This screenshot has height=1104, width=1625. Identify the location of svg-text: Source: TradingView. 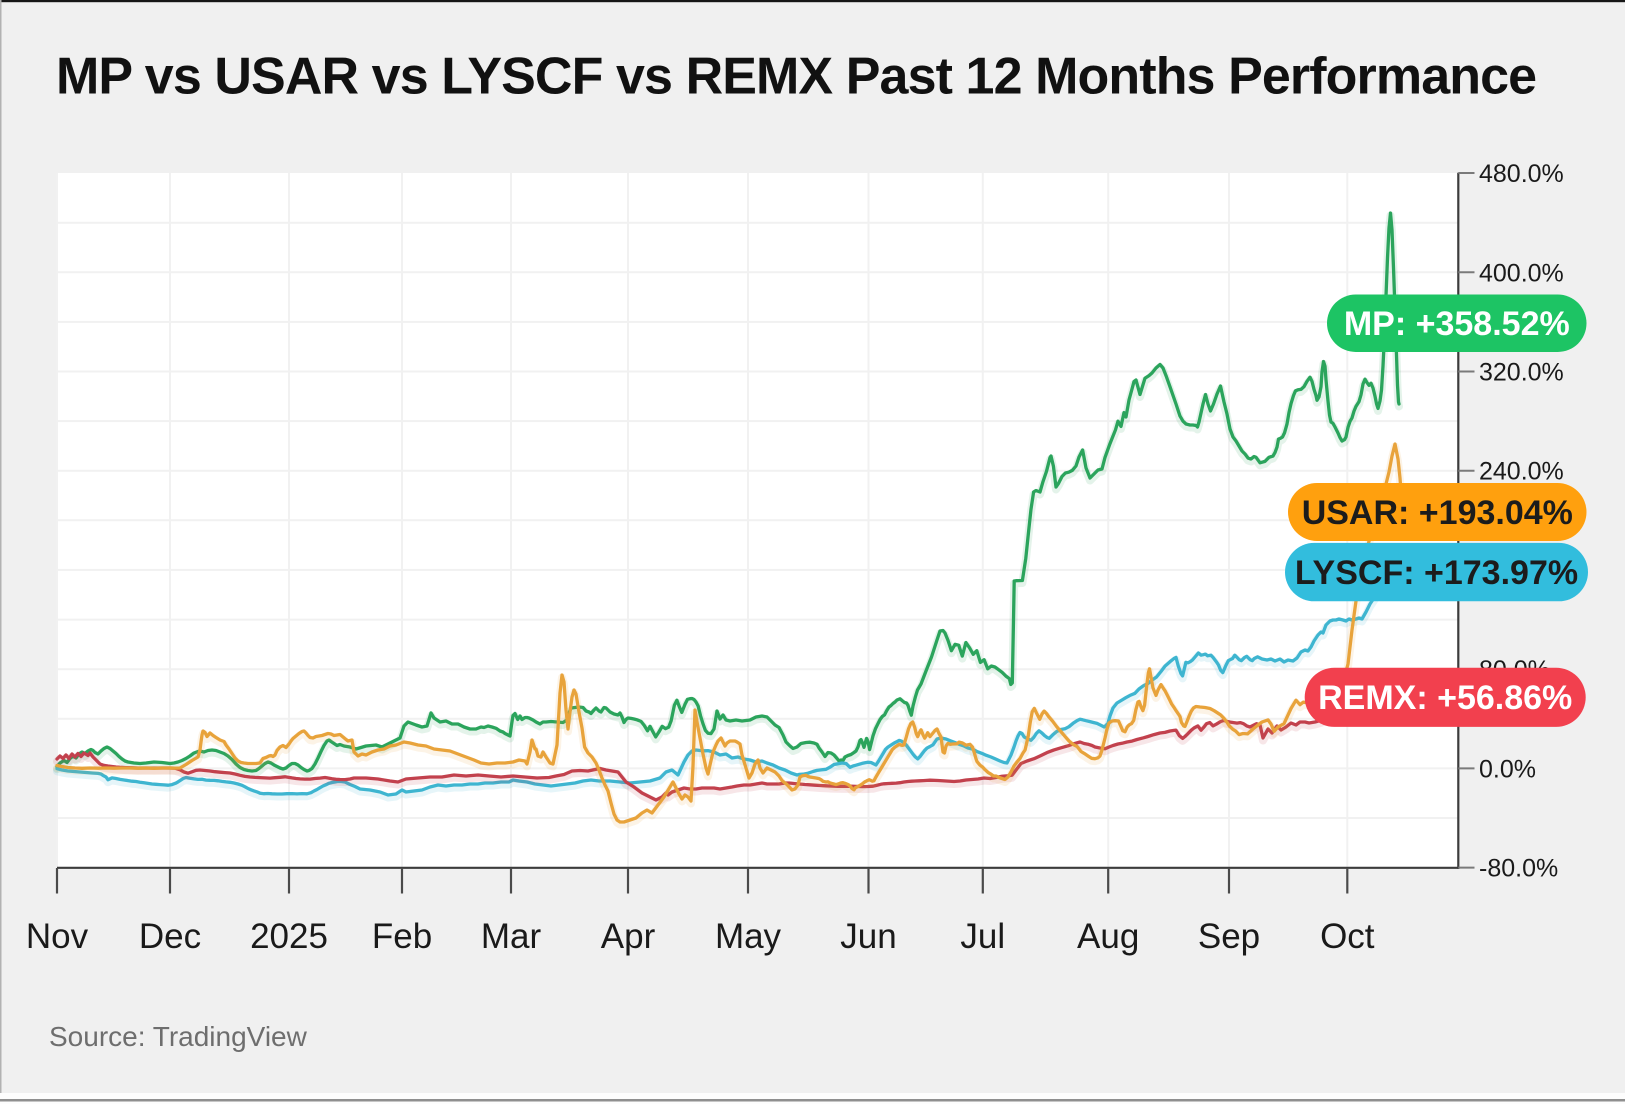
(178, 1036).